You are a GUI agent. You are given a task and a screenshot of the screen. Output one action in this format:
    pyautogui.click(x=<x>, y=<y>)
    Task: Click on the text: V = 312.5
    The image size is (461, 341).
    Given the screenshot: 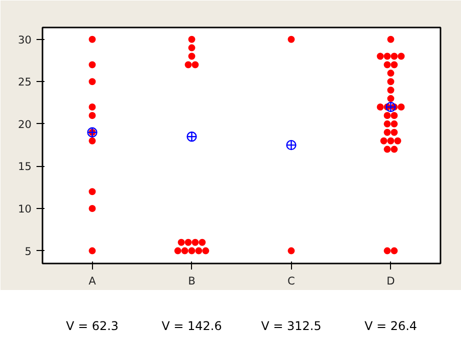 What is the action you would take?
    pyautogui.click(x=291, y=326)
    